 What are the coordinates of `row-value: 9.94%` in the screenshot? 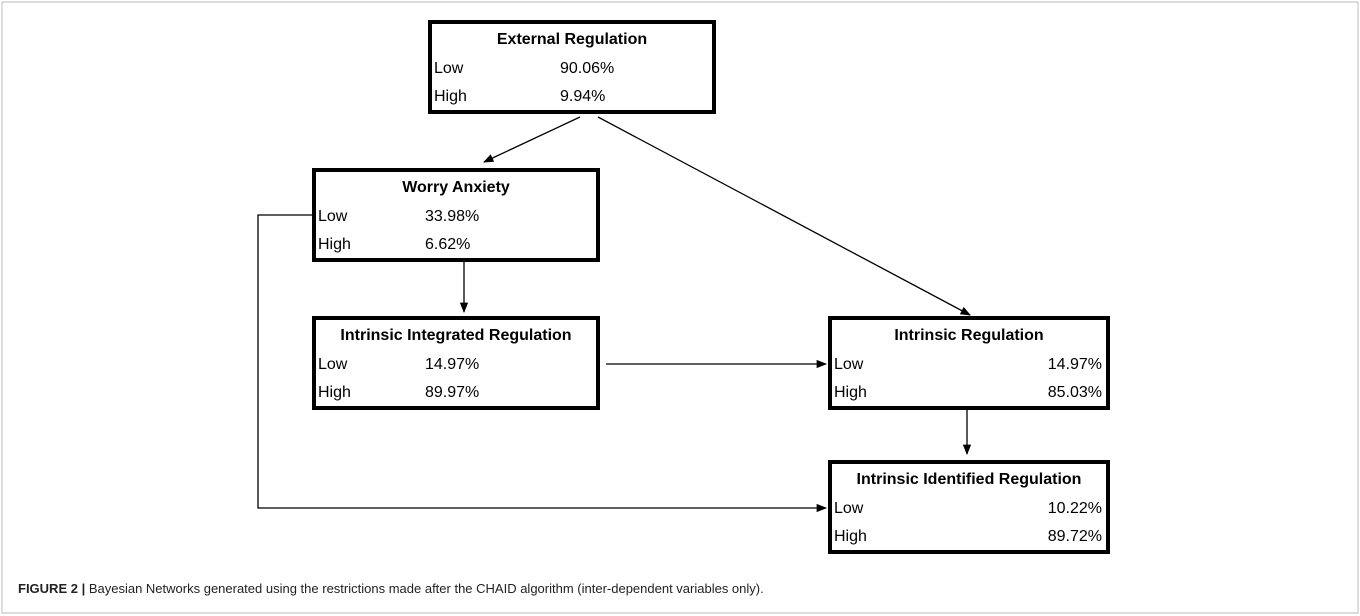 It's located at (582, 96).